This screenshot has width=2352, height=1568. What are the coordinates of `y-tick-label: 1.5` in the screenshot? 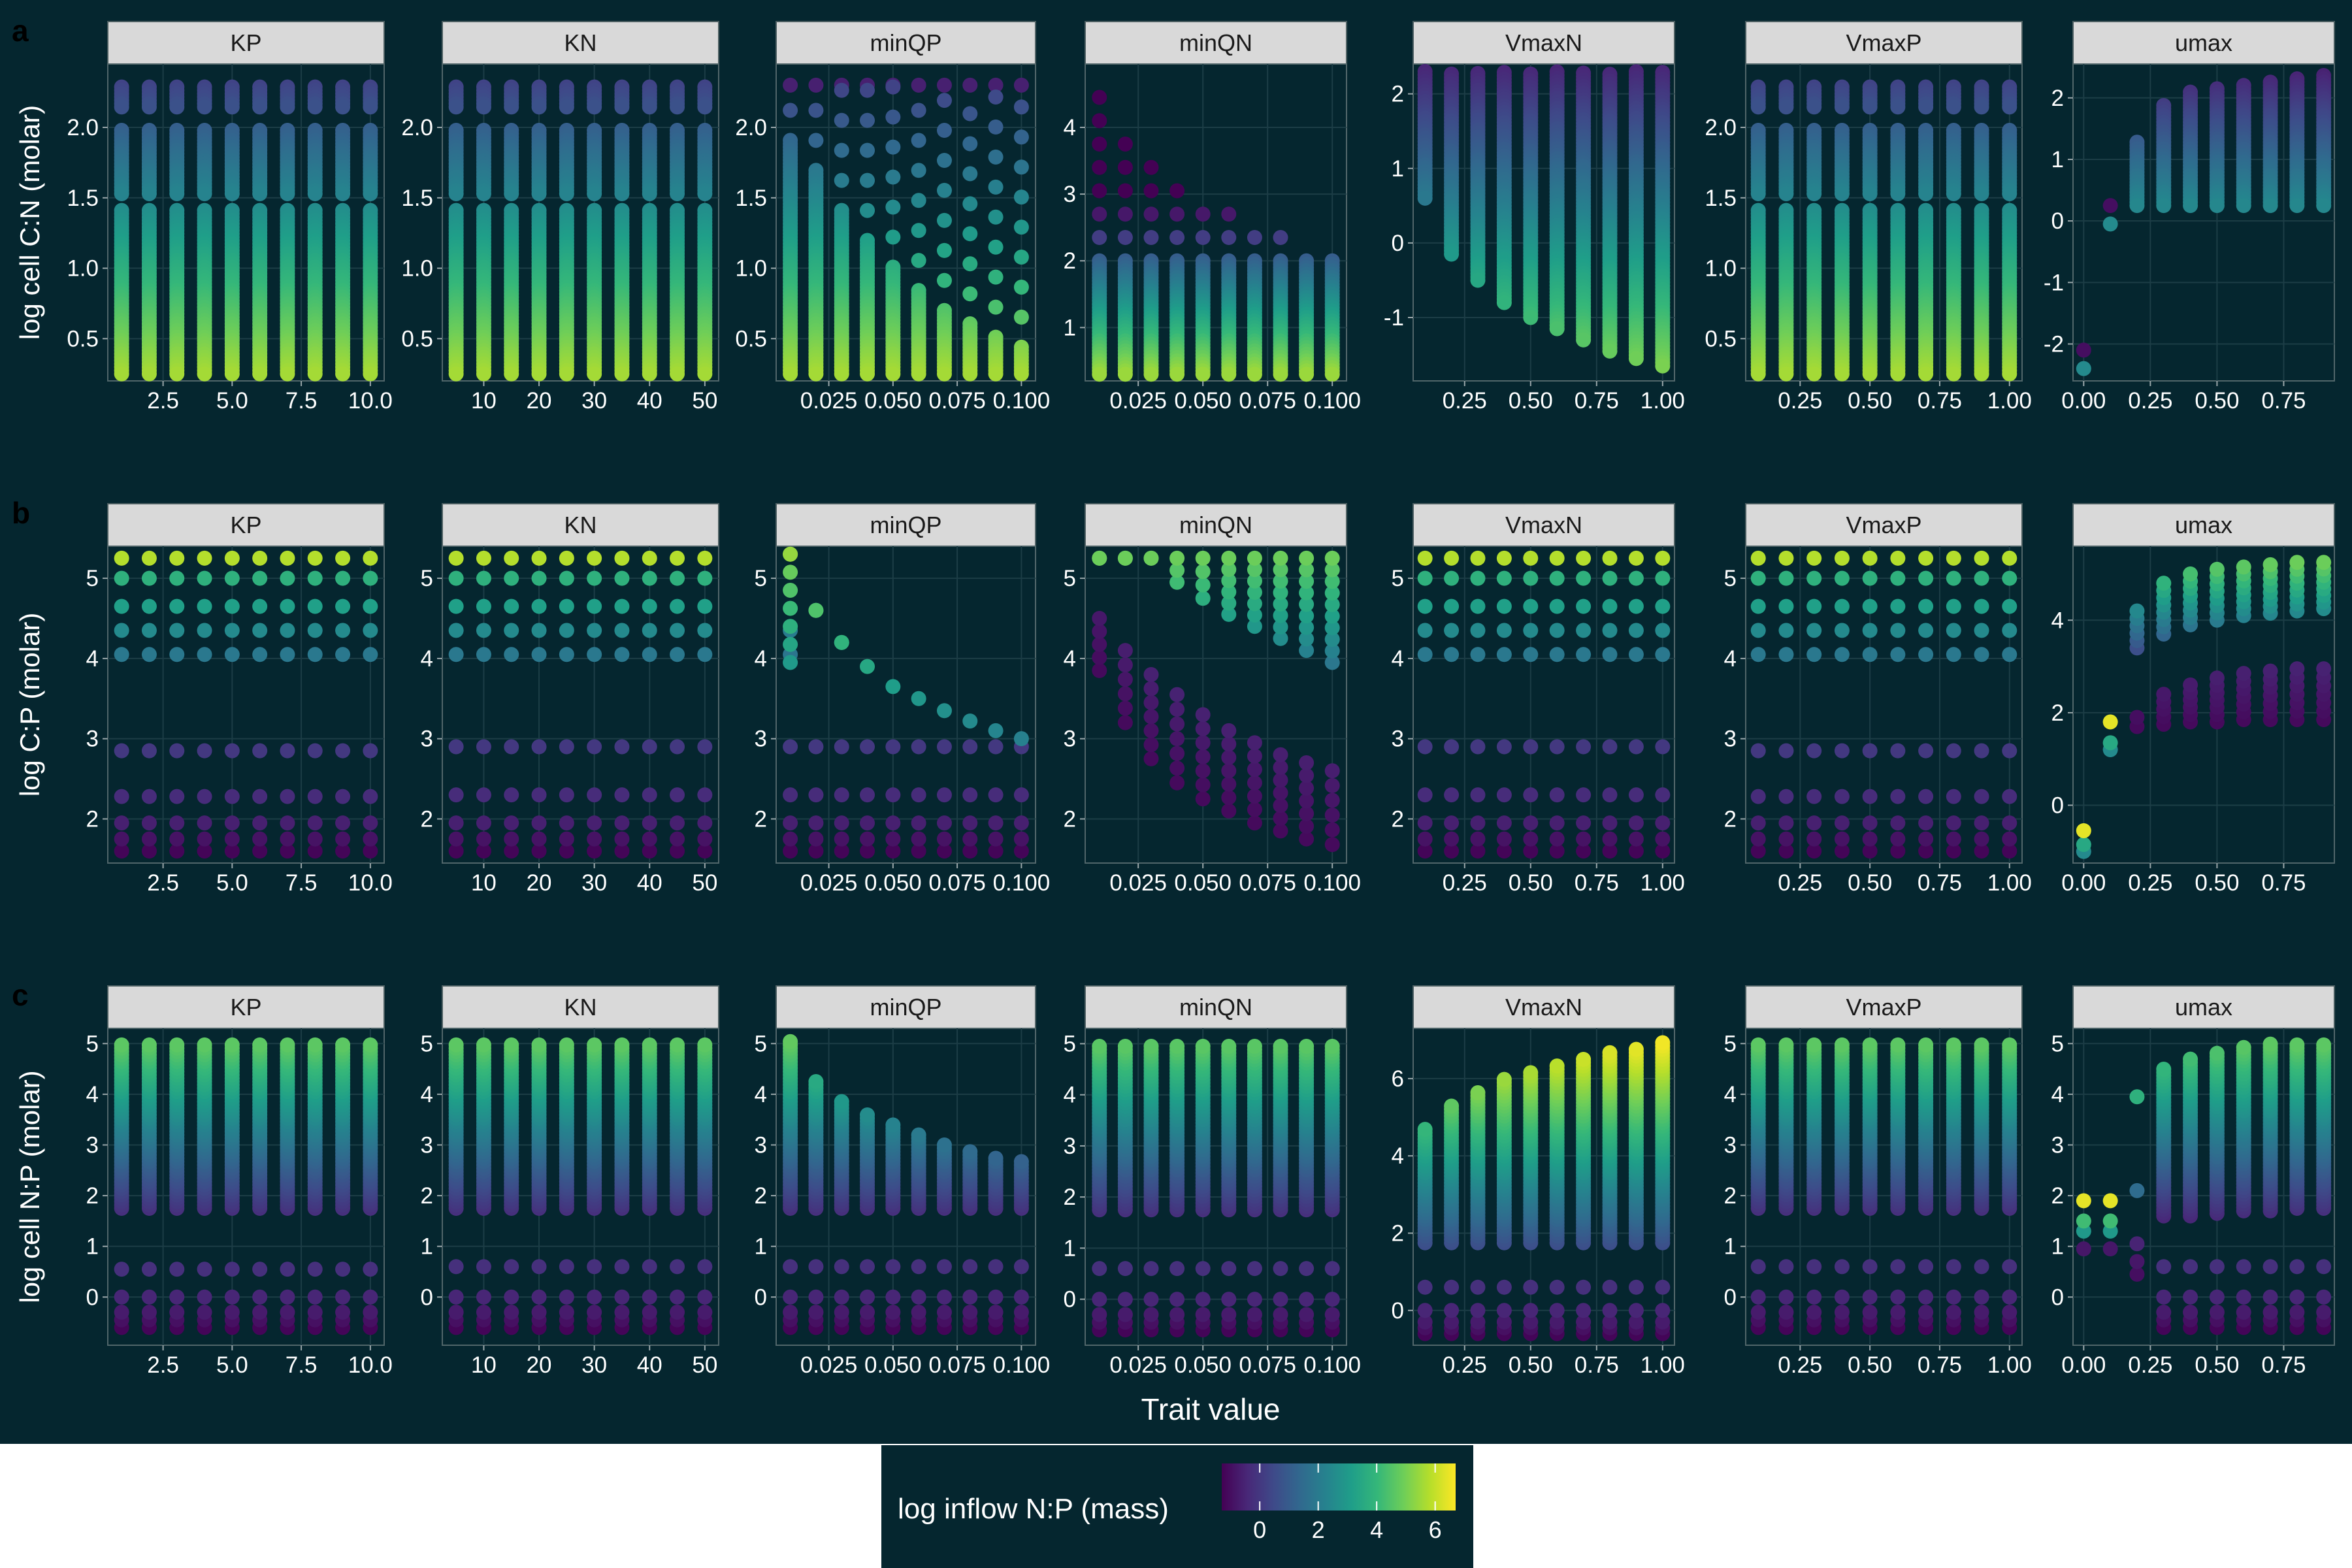 It's located at (417, 198).